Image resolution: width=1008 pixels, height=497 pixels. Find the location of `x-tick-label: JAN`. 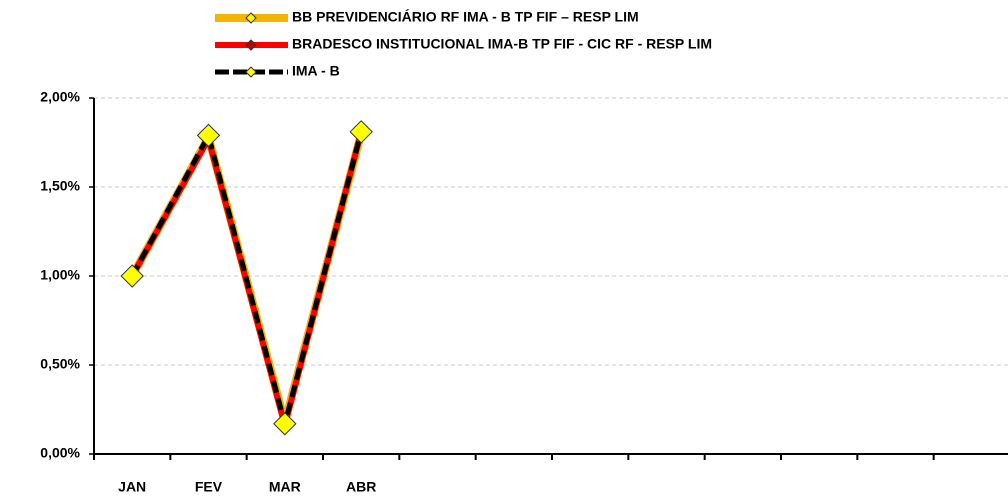

x-tick-label: JAN is located at coordinates (132, 487).